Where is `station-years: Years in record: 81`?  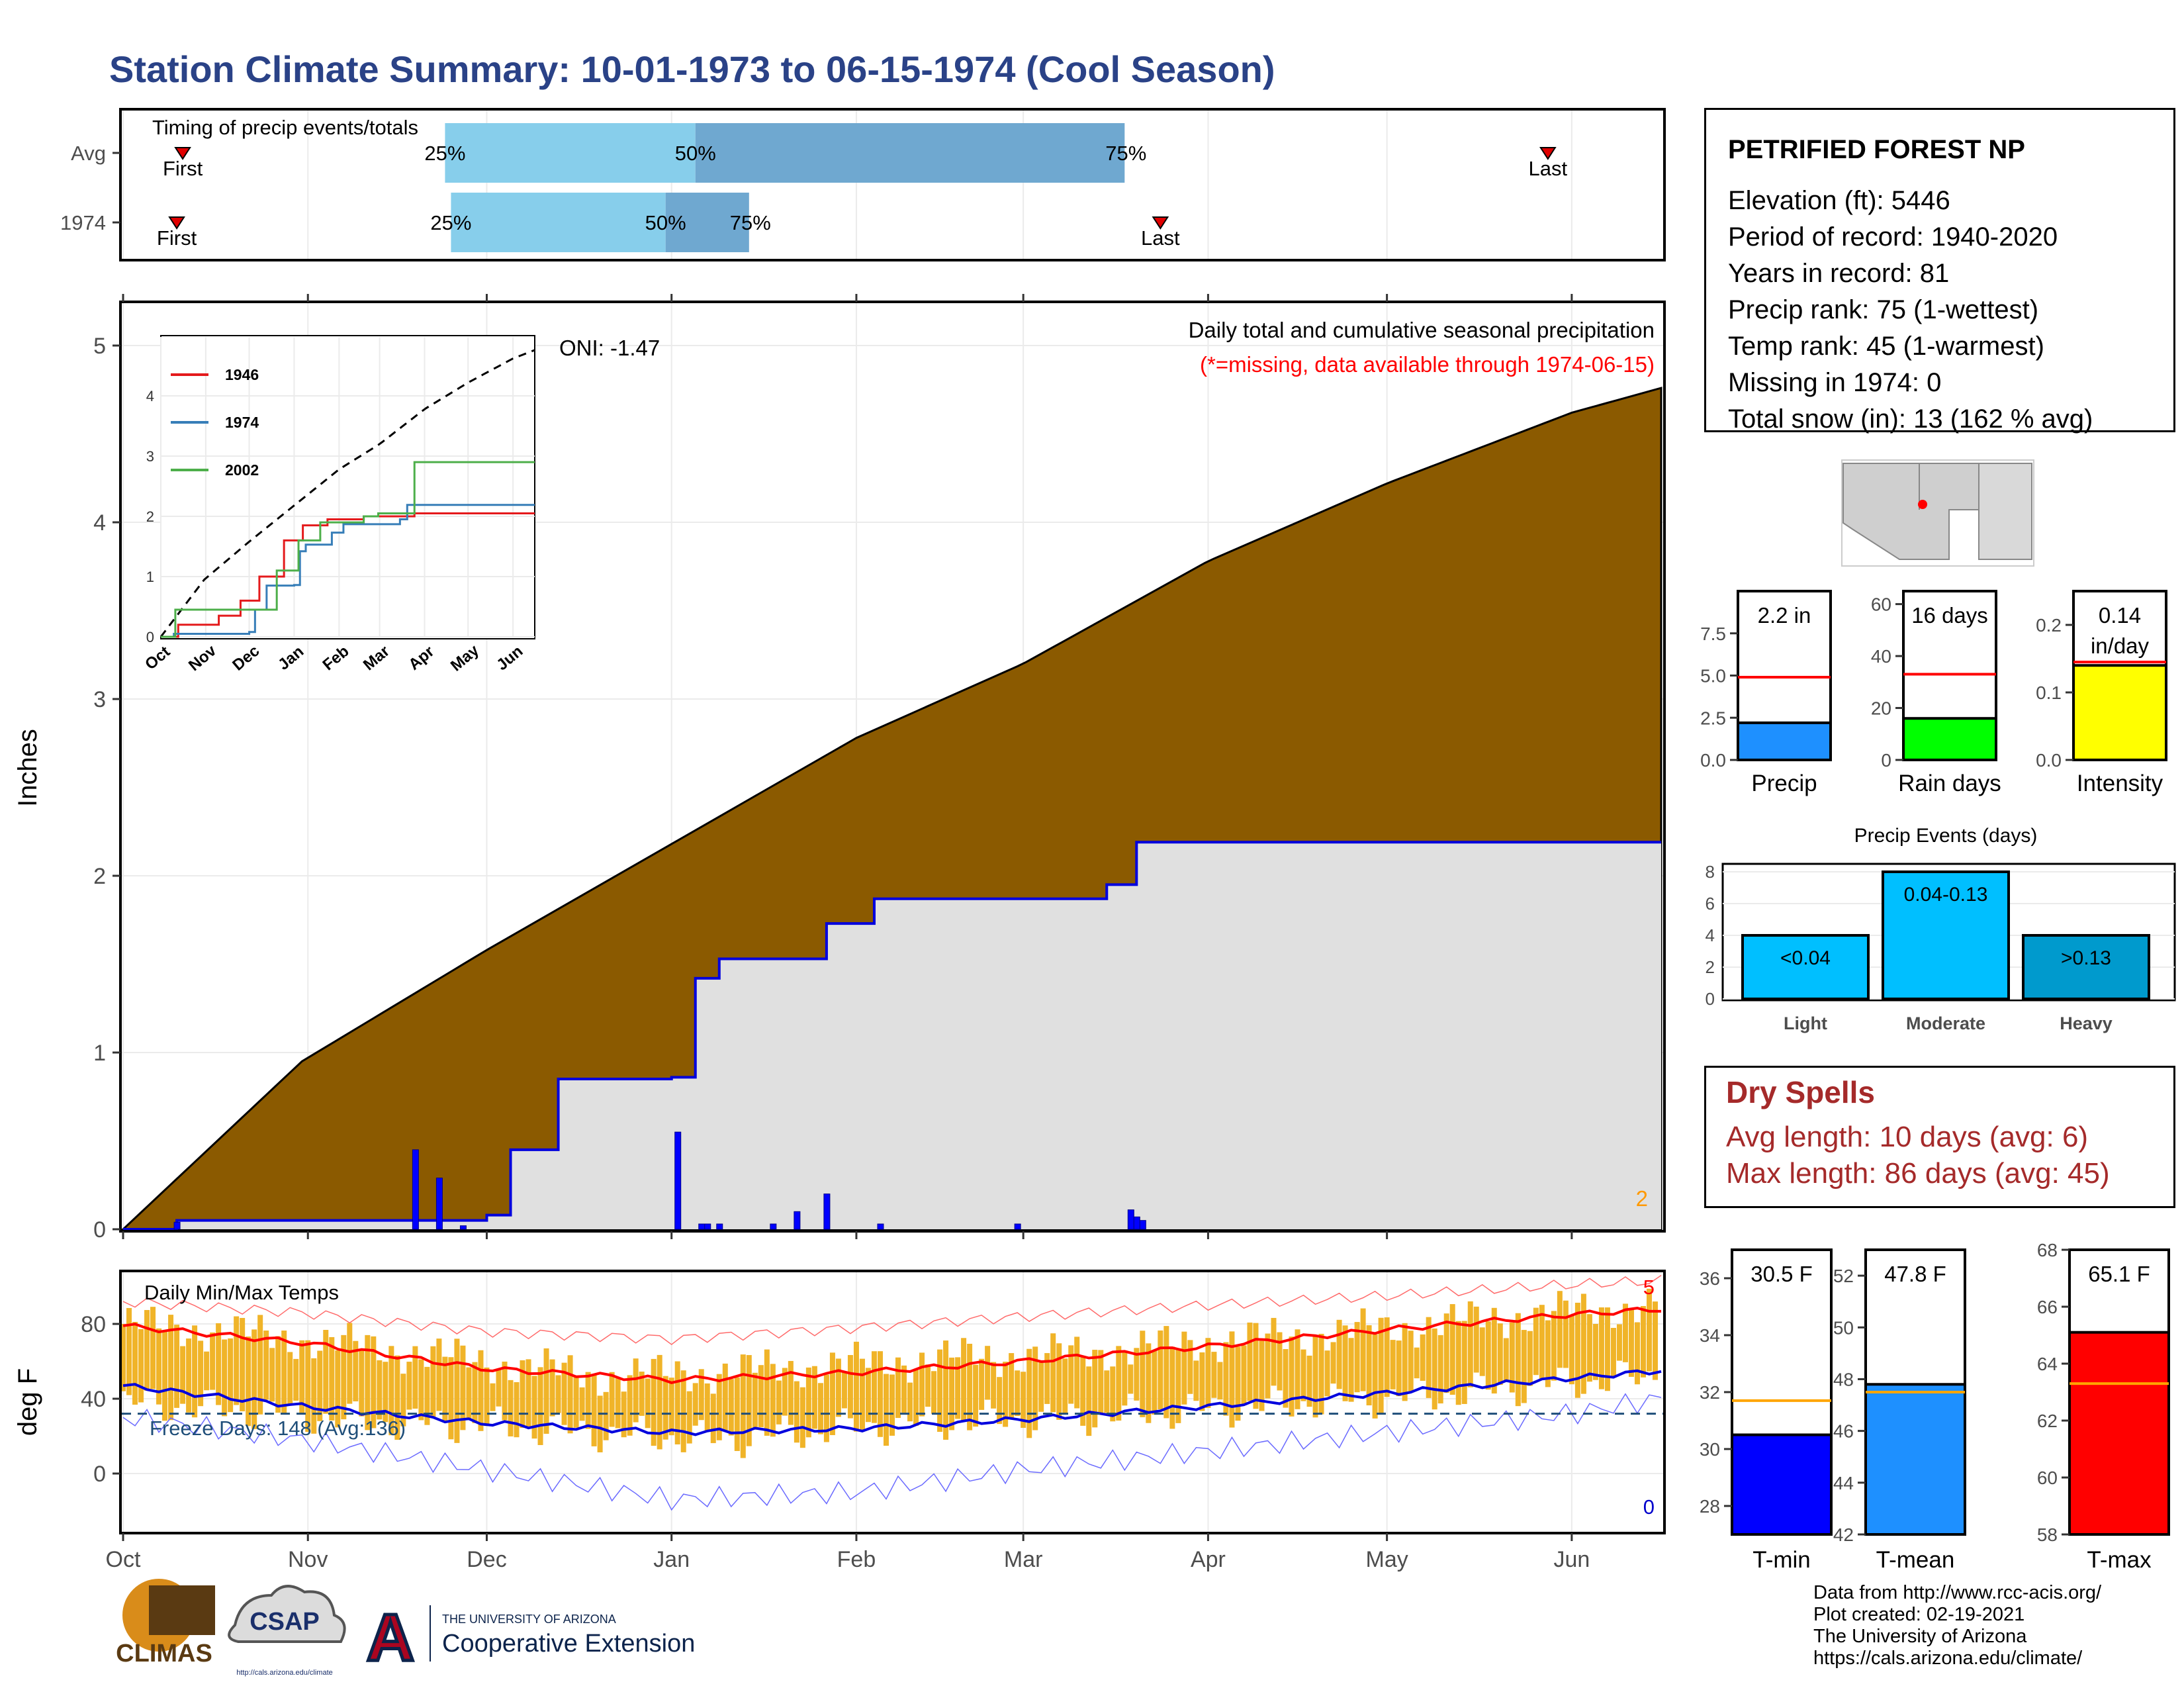 station-years: Years in record: 81 is located at coordinates (1839, 273).